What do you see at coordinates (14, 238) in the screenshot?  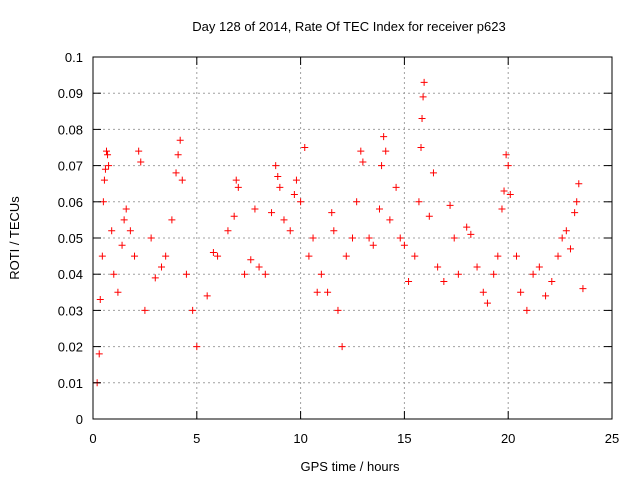 I see `y-axis-label: ROTI / TECUs` at bounding box center [14, 238].